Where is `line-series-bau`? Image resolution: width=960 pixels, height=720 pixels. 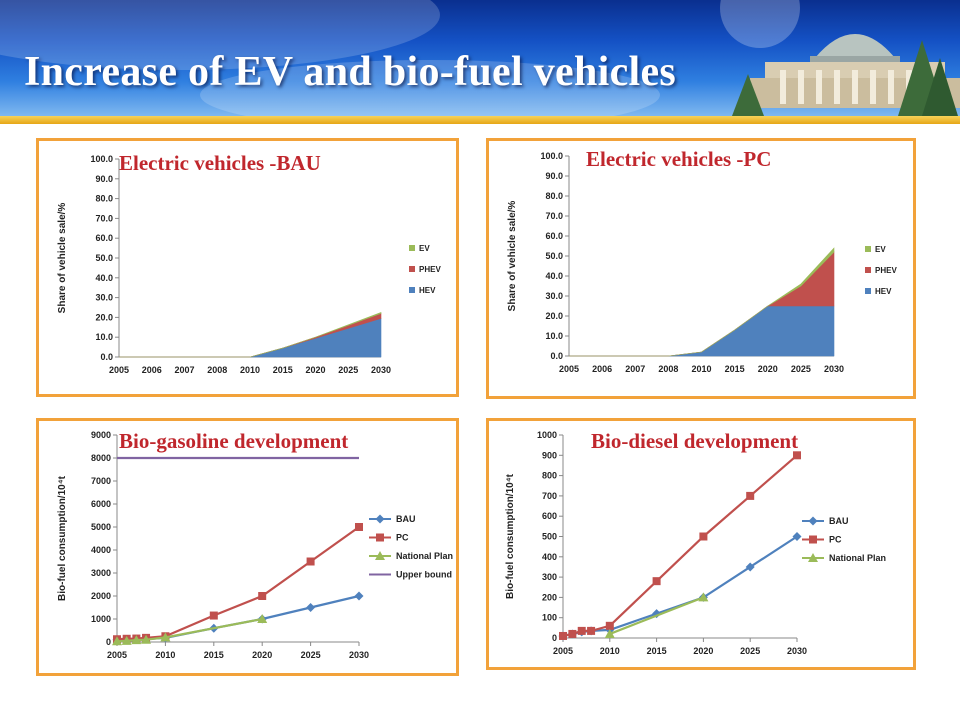
line-series-bau is located at coordinates (680, 586).